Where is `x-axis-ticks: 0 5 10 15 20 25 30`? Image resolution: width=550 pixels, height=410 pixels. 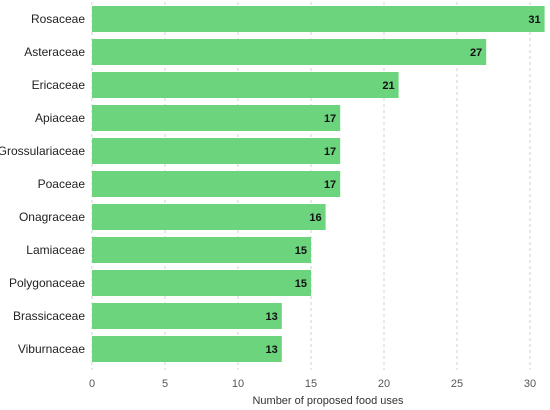
x-axis-ticks: 0 5 10 15 20 25 30 is located at coordinates (312, 384).